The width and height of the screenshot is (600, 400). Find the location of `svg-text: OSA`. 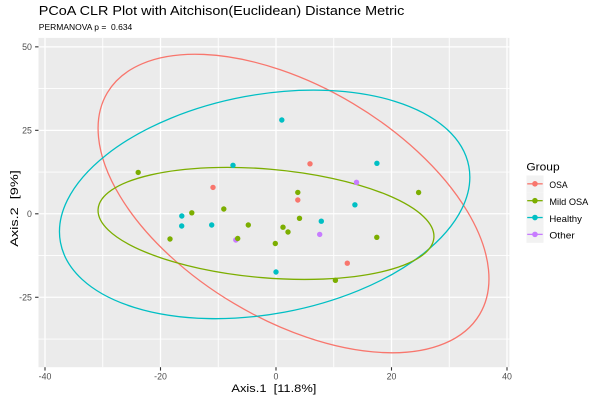

svg-text: OSA is located at coordinates (558, 185).